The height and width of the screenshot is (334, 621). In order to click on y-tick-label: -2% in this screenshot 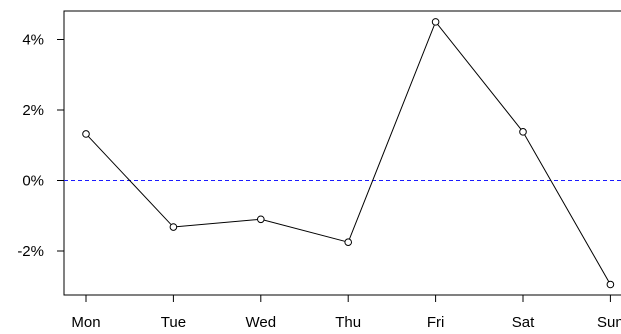, I will do `click(30, 251)`.